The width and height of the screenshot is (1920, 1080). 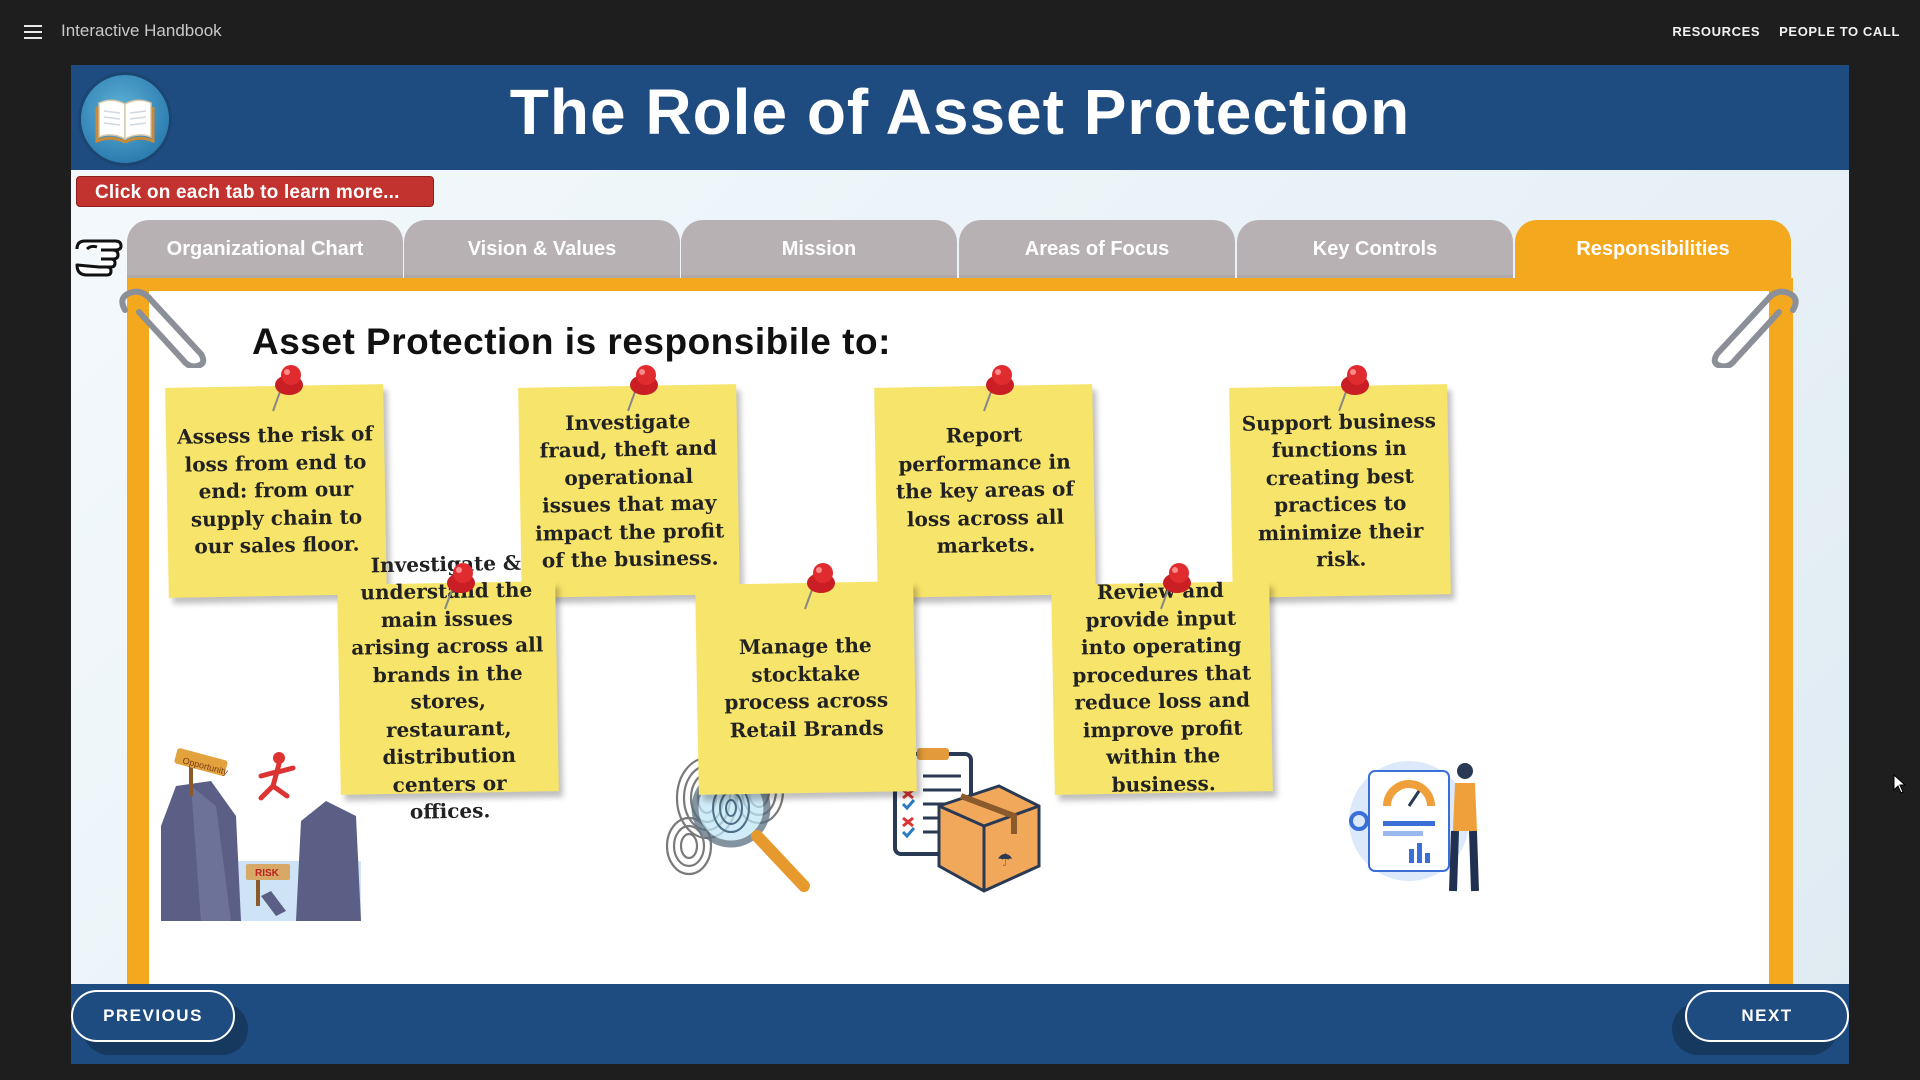 I want to click on tab-vision-values: Vision & Values, so click(x=542, y=249).